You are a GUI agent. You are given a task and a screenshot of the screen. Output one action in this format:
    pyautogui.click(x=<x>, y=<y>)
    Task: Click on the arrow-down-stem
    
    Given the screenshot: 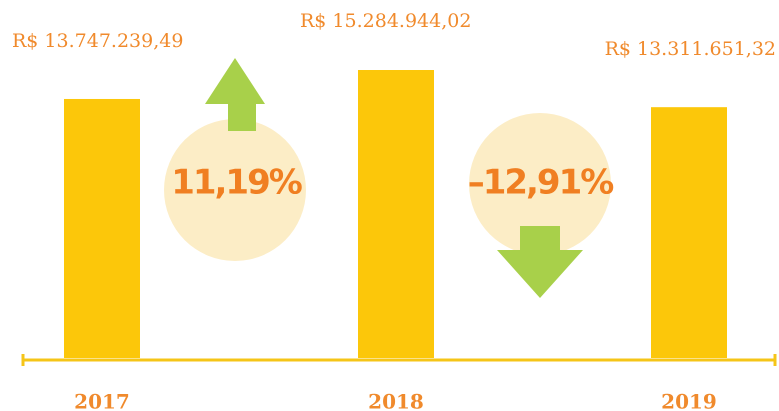 What is the action you would take?
    pyautogui.click(x=540, y=239)
    